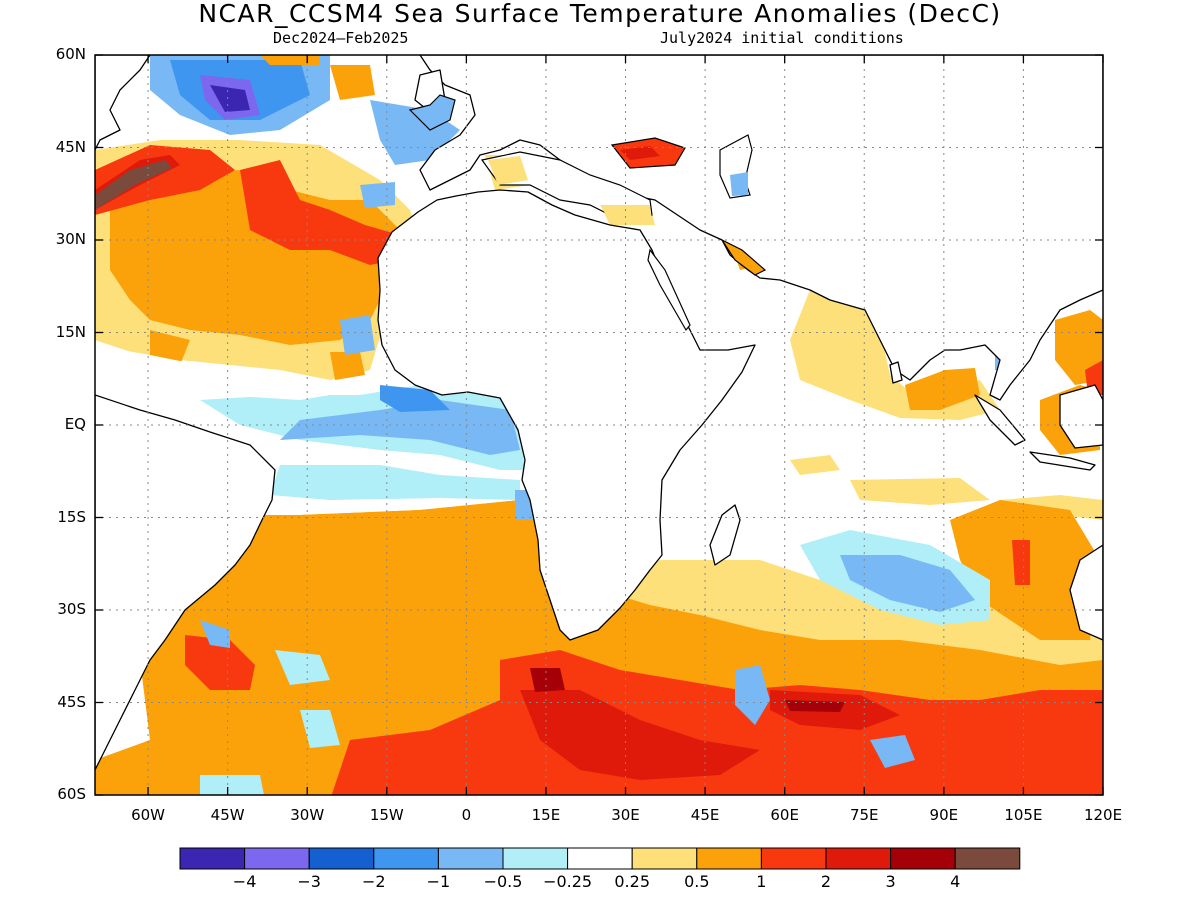 This screenshot has height=900, width=1200. What do you see at coordinates (896, 372) in the screenshot?
I see `sri-lanka-coastline` at bounding box center [896, 372].